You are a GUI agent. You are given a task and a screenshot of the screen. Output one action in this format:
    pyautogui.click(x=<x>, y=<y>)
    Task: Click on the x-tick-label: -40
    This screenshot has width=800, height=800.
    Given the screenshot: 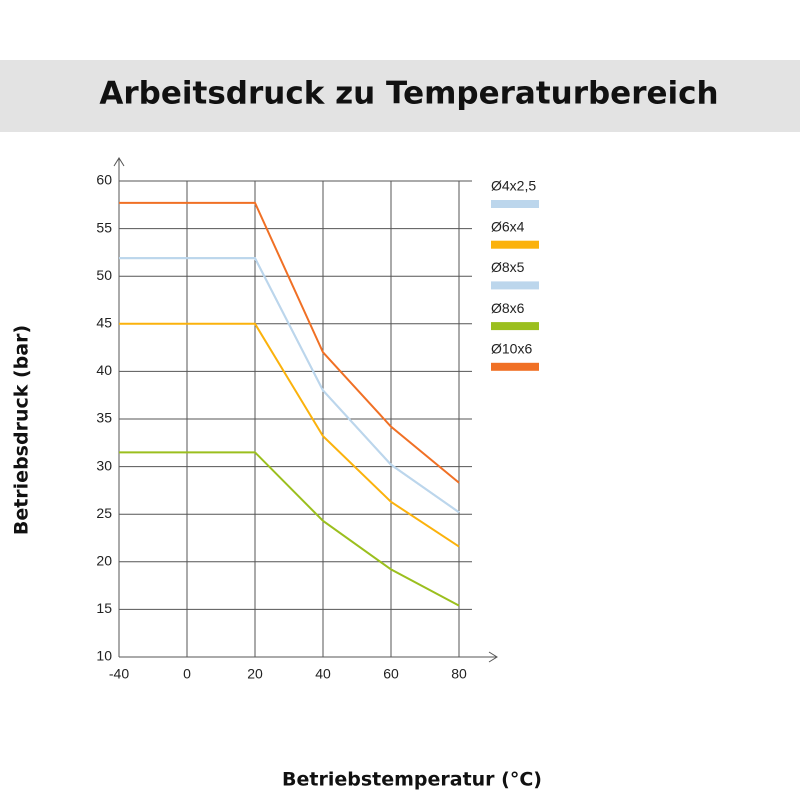 What is the action you would take?
    pyautogui.click(x=119, y=674)
    